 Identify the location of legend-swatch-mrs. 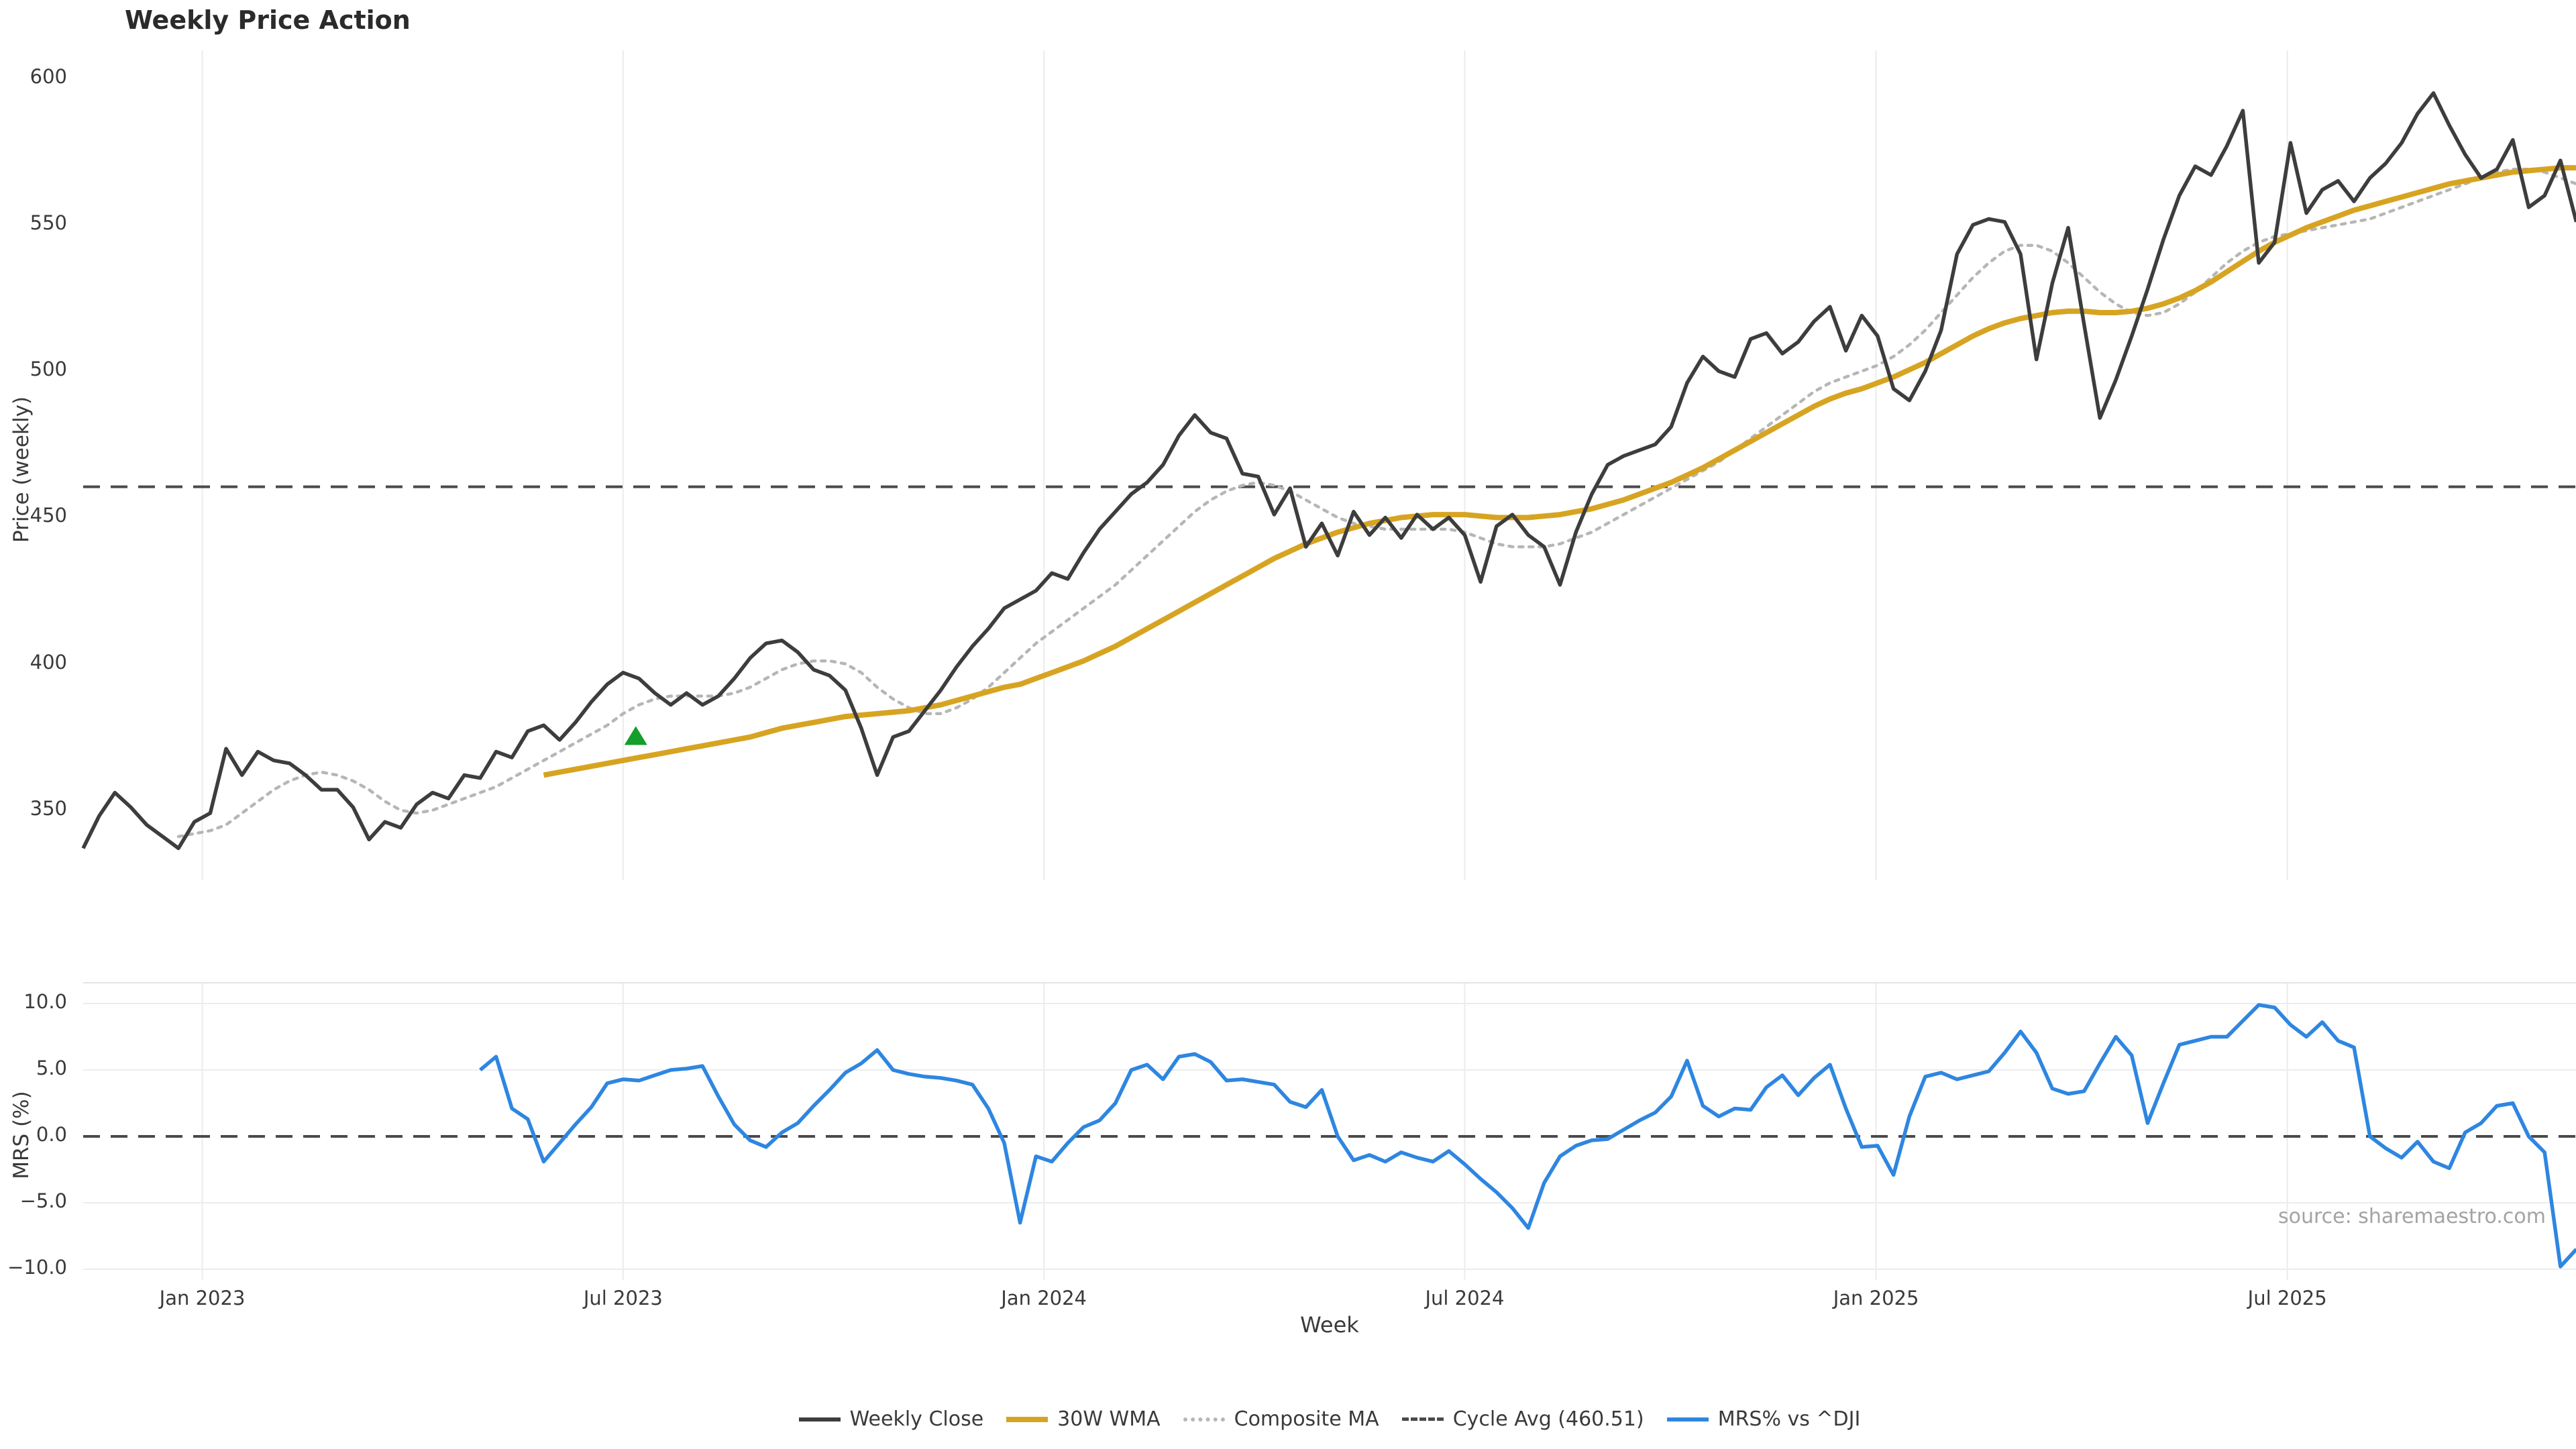
(1687, 1419).